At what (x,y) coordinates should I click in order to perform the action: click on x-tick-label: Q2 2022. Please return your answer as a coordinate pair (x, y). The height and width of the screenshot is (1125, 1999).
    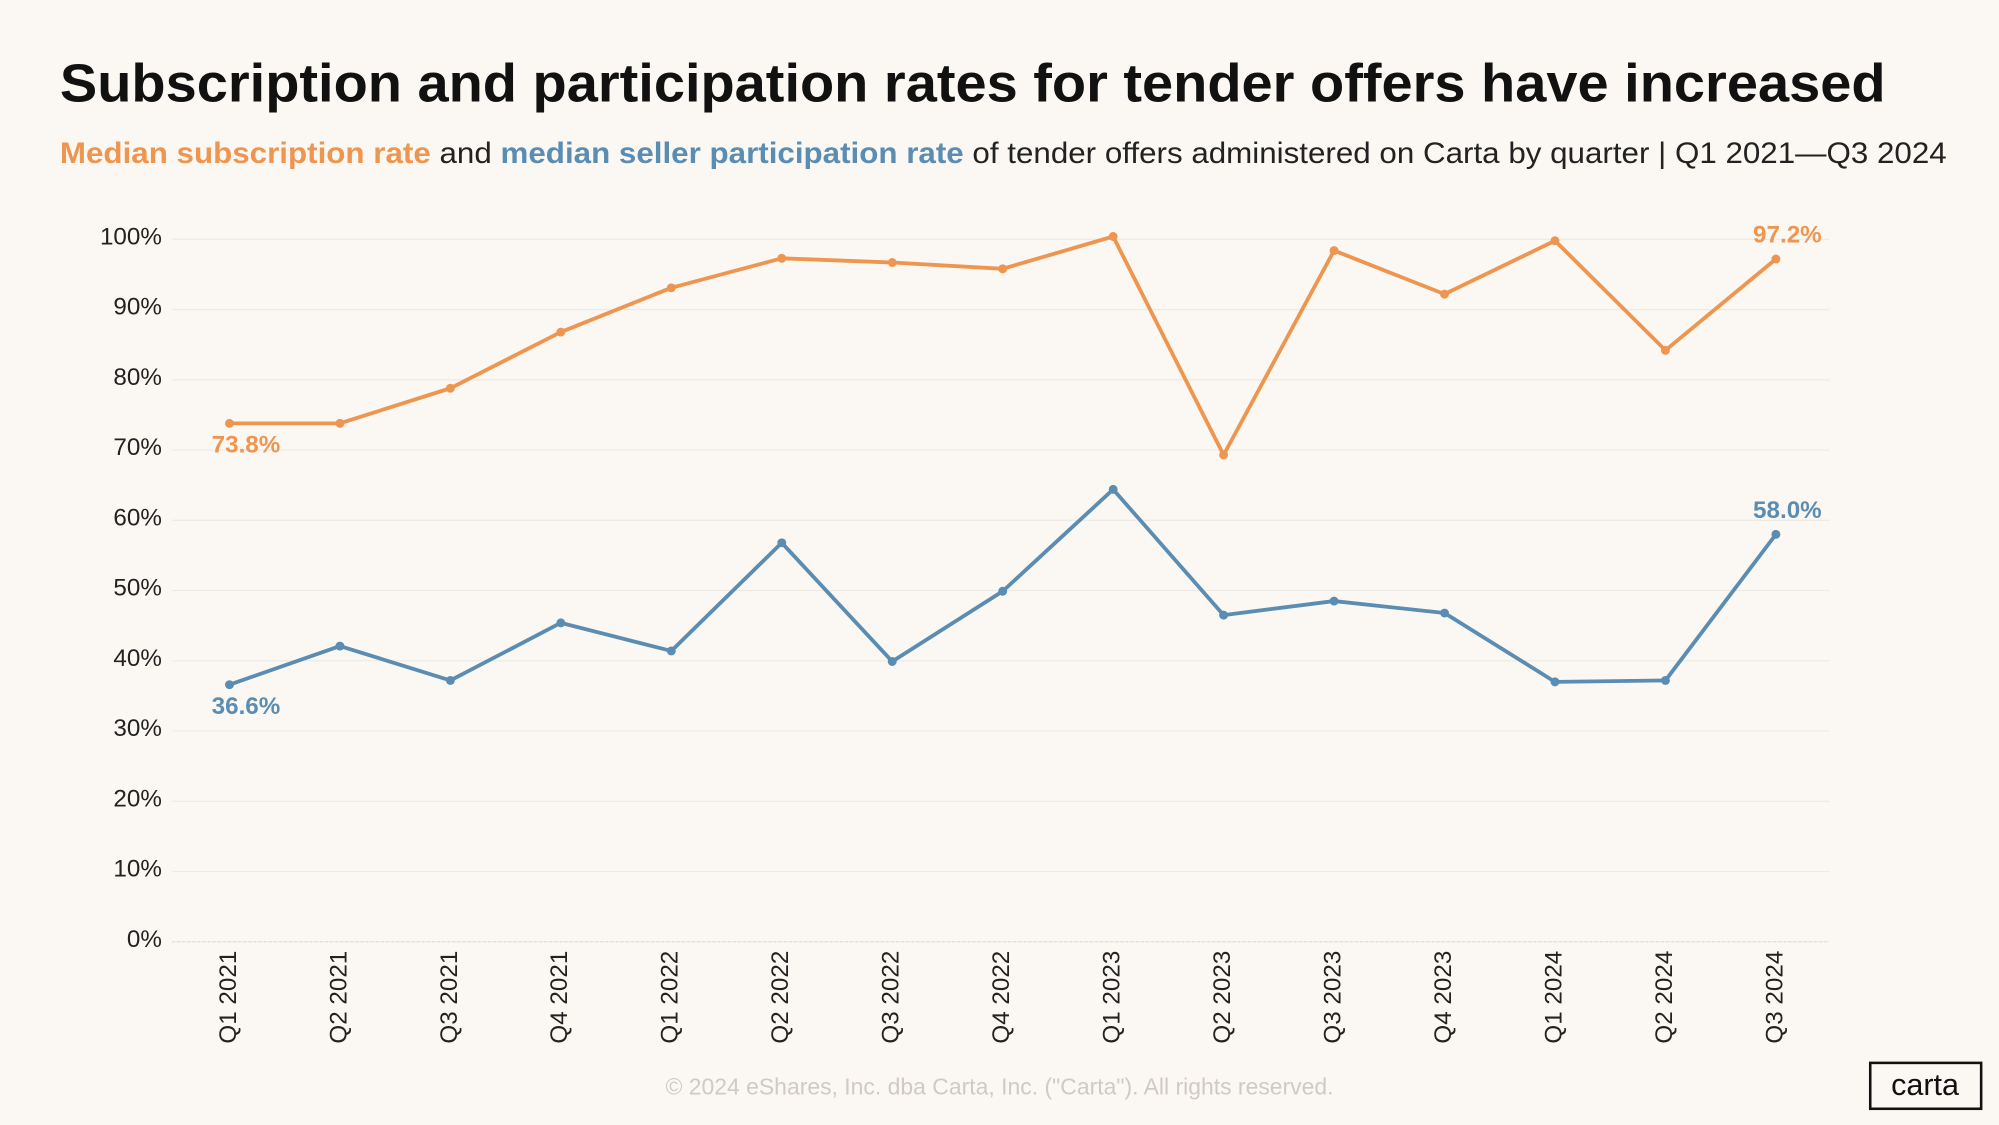
    Looking at the image, I should click on (780, 997).